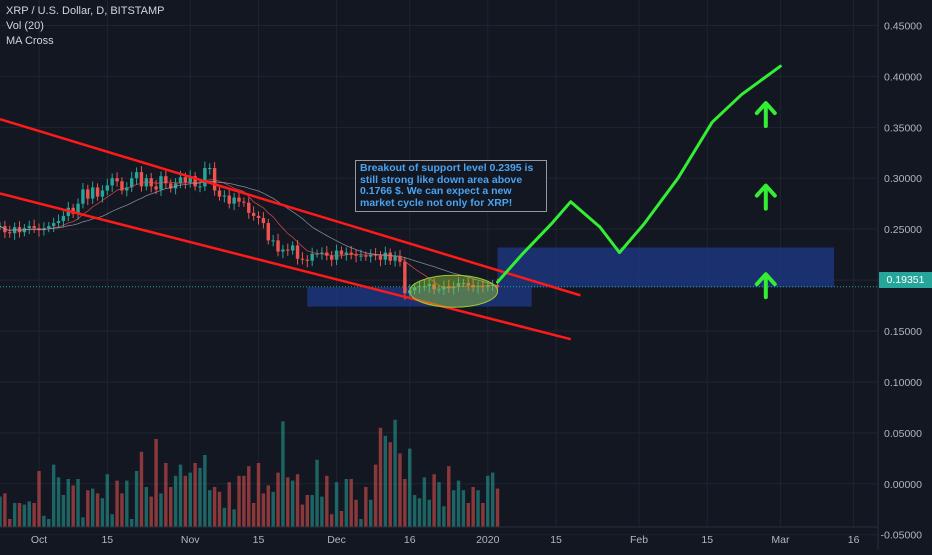  What do you see at coordinates (903, 26) in the screenshot?
I see `y-tick-label: 0.45000` at bounding box center [903, 26].